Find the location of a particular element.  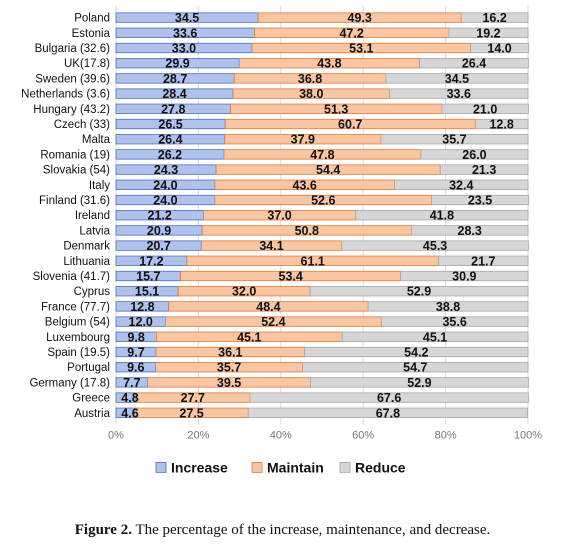

category-label: Greece is located at coordinates (91, 399).